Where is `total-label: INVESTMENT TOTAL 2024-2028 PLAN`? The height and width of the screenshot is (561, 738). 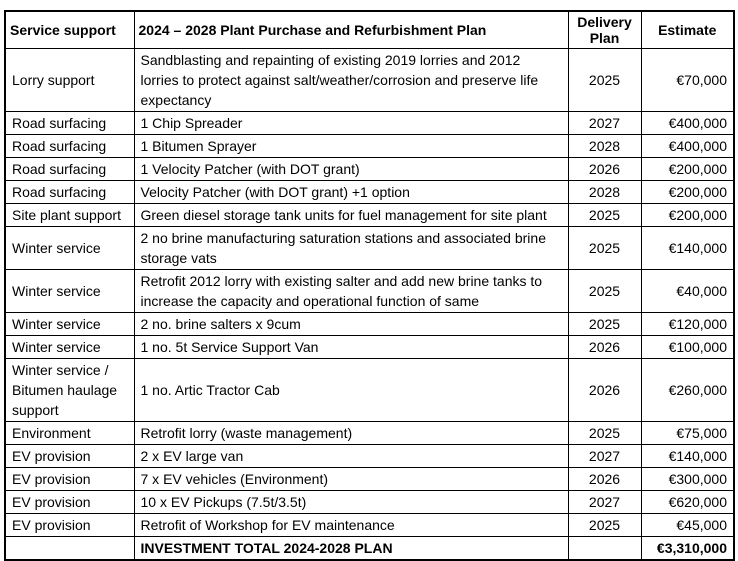
total-label: INVESTMENT TOTAL 2024-2028 PLAN is located at coordinates (351, 548).